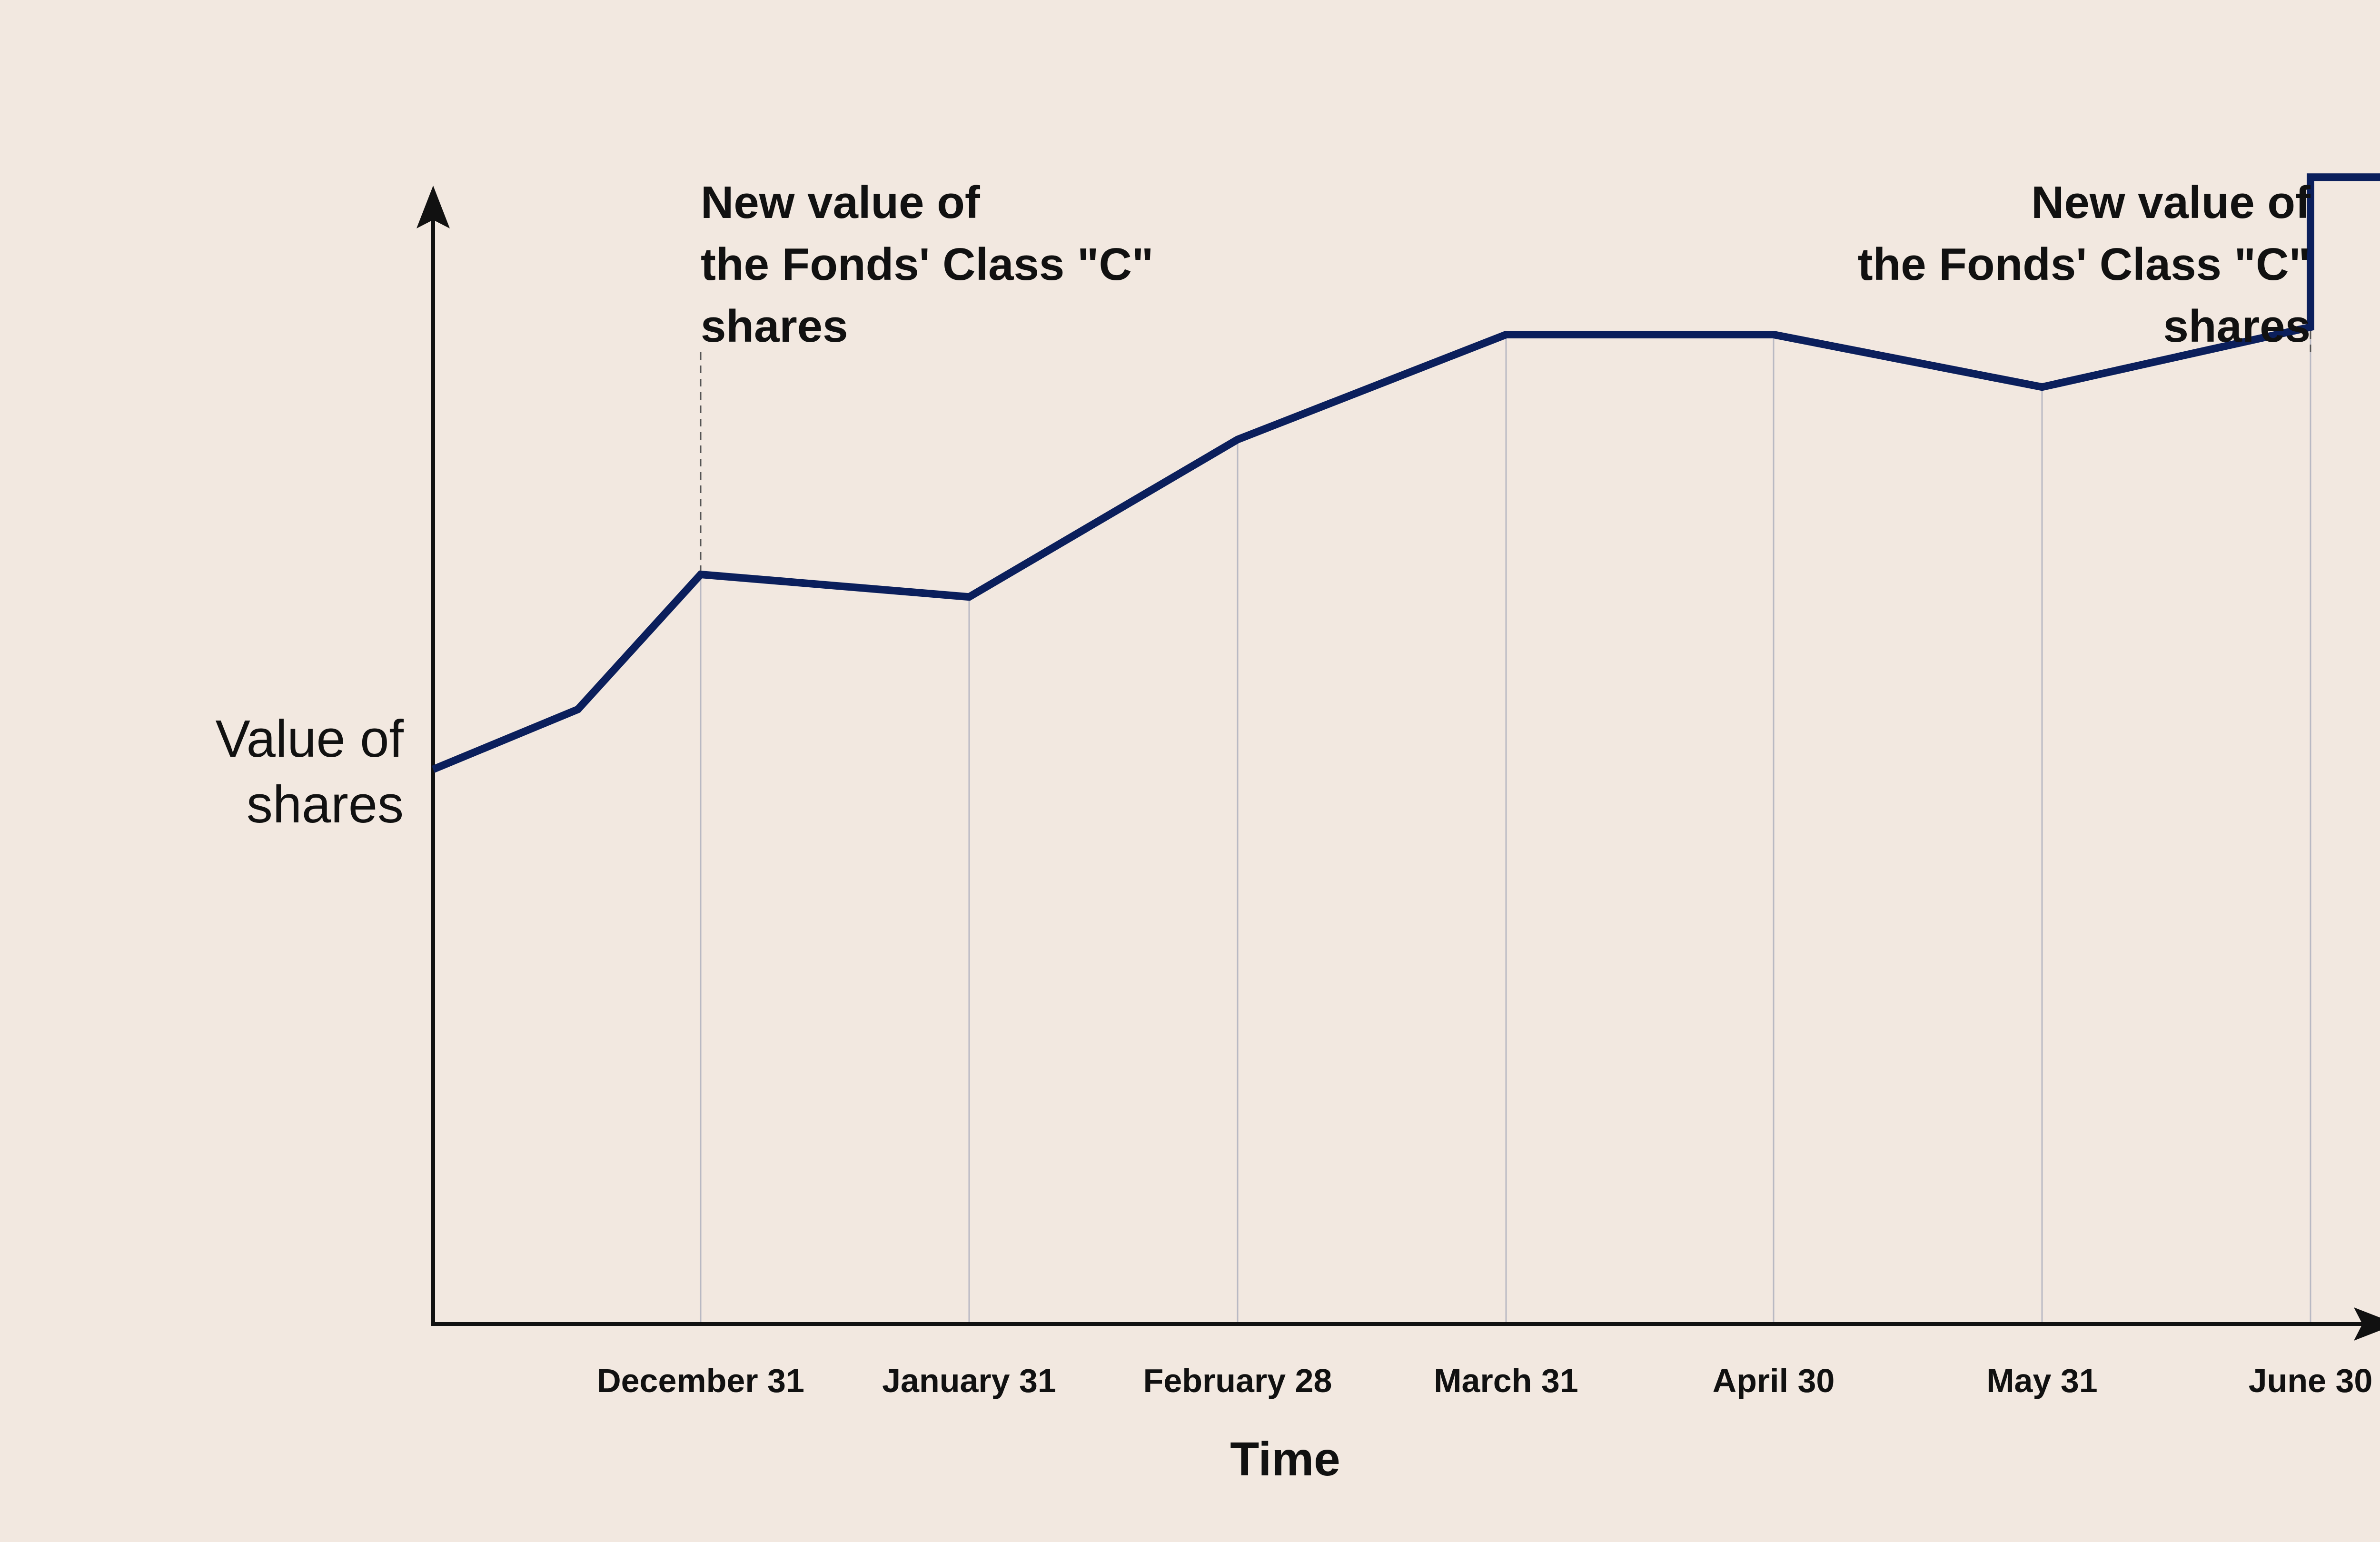 The image size is (2380, 1542). Describe the element at coordinates (700, 1380) in the screenshot. I see `x-tick-label-december-31: December 31` at that location.